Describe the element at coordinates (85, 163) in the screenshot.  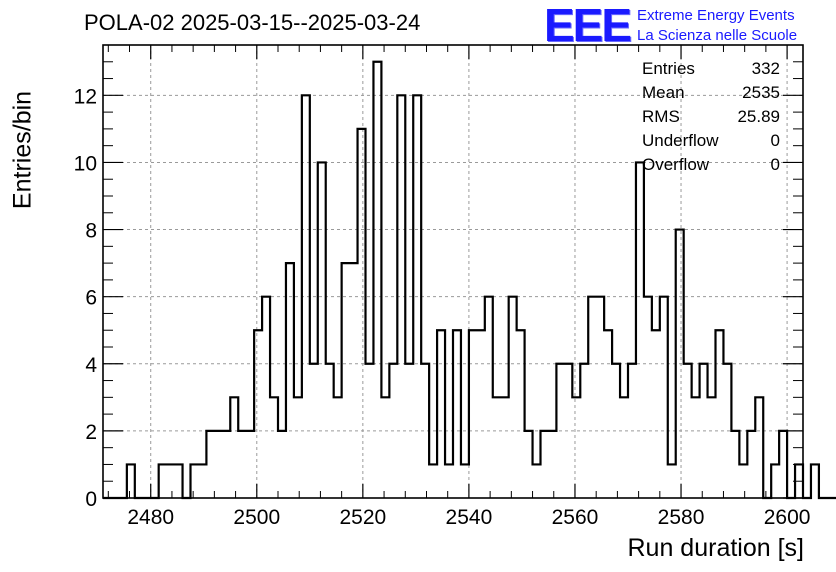
I see `y-tick-label: 10` at that location.